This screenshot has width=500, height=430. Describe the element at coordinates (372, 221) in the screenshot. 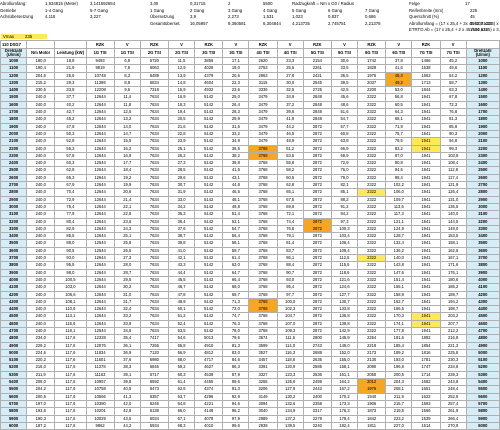

I see `table-cell: 2322` at that location.